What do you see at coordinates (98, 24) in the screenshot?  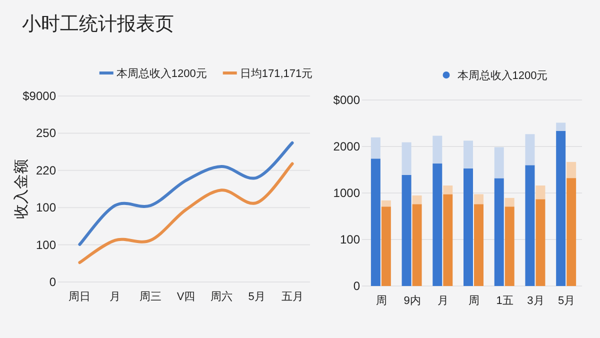 I see `title: 小时工统计报表页` at bounding box center [98, 24].